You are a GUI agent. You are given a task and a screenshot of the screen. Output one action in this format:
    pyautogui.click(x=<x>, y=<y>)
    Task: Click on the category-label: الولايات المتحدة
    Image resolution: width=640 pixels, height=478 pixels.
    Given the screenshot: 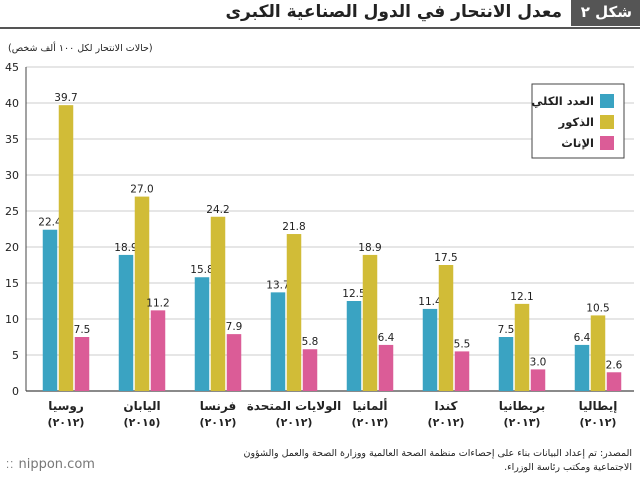 What is the action you would take?
    pyautogui.click(x=294, y=406)
    